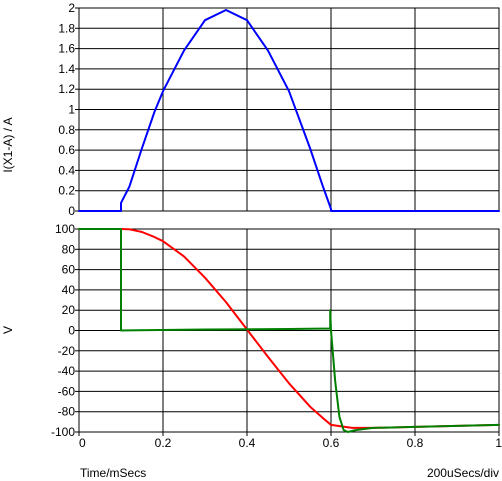 Image resolution: width=502 pixels, height=481 pixels. I want to click on time-axis-label: Time/mSecs, so click(113, 473).